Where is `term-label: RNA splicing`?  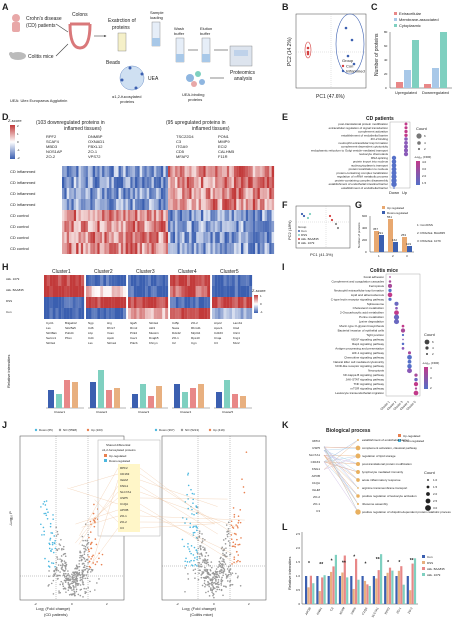 term-label: RNA splicing is located at coordinates (379, 158).